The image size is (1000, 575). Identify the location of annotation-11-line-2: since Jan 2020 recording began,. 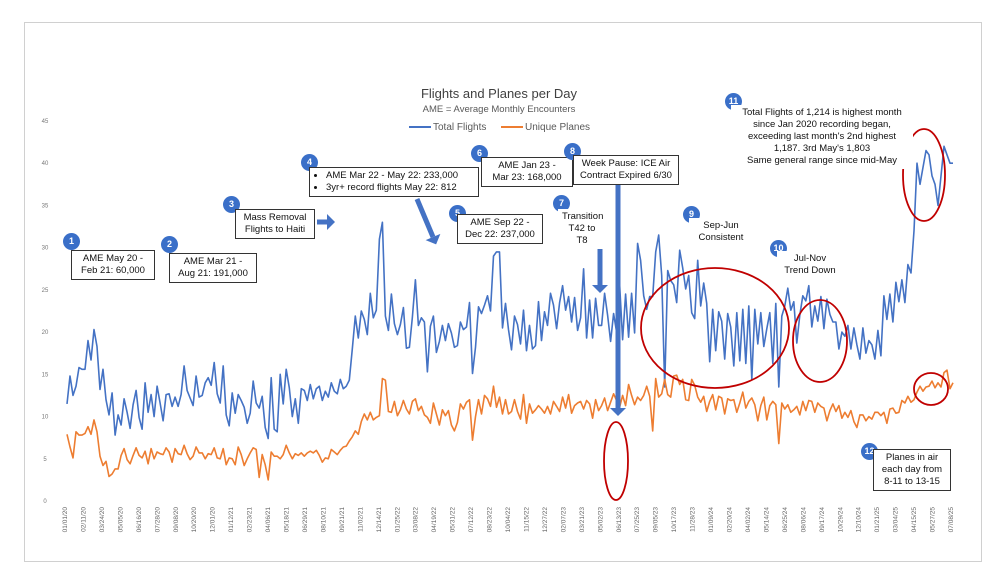
(822, 124).